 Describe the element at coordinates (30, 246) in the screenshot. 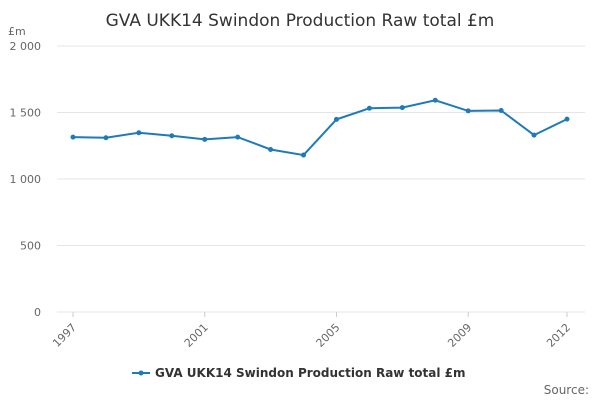

I see `y-tick-label: 500` at that location.